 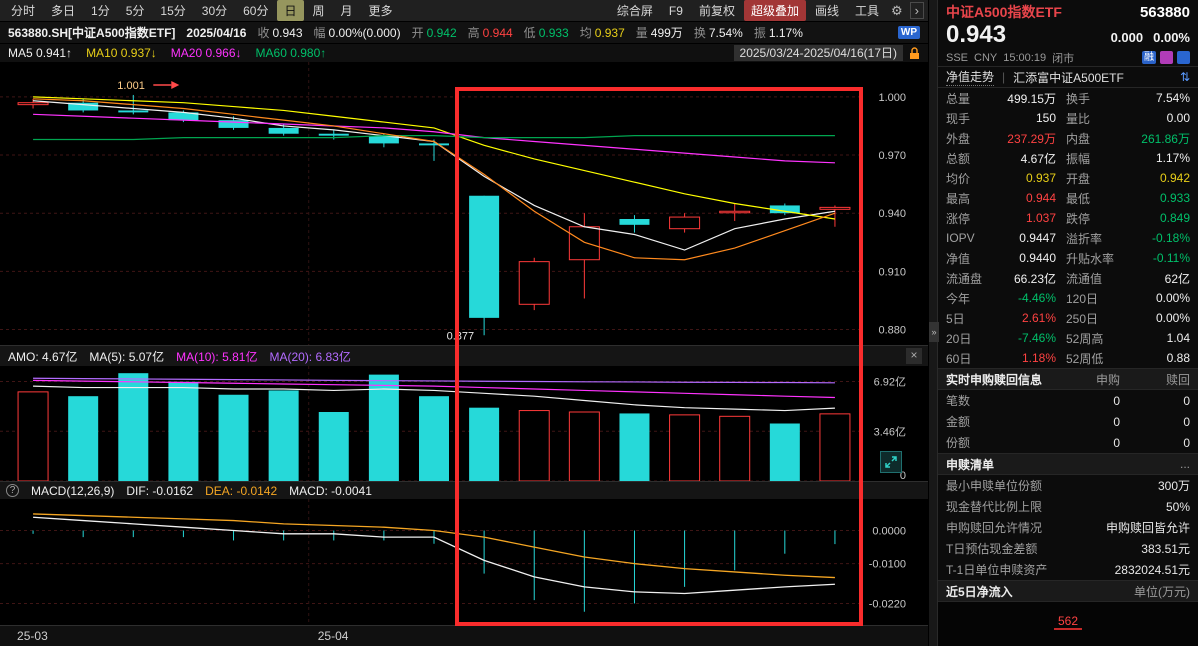 What do you see at coordinates (280, 33) in the screenshot?
I see `info-field: 收 0.943` at bounding box center [280, 33].